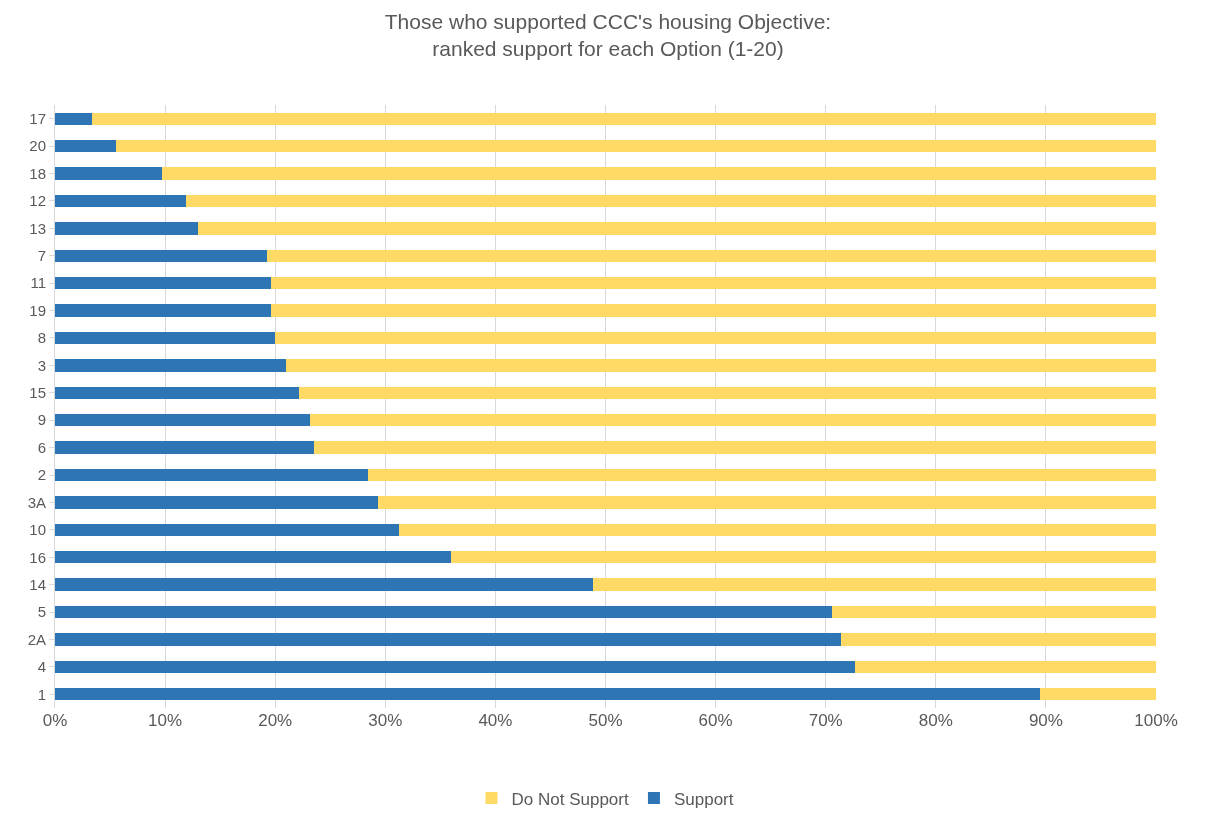  What do you see at coordinates (41, 255) in the screenshot?
I see `y-tick-label: 7` at bounding box center [41, 255].